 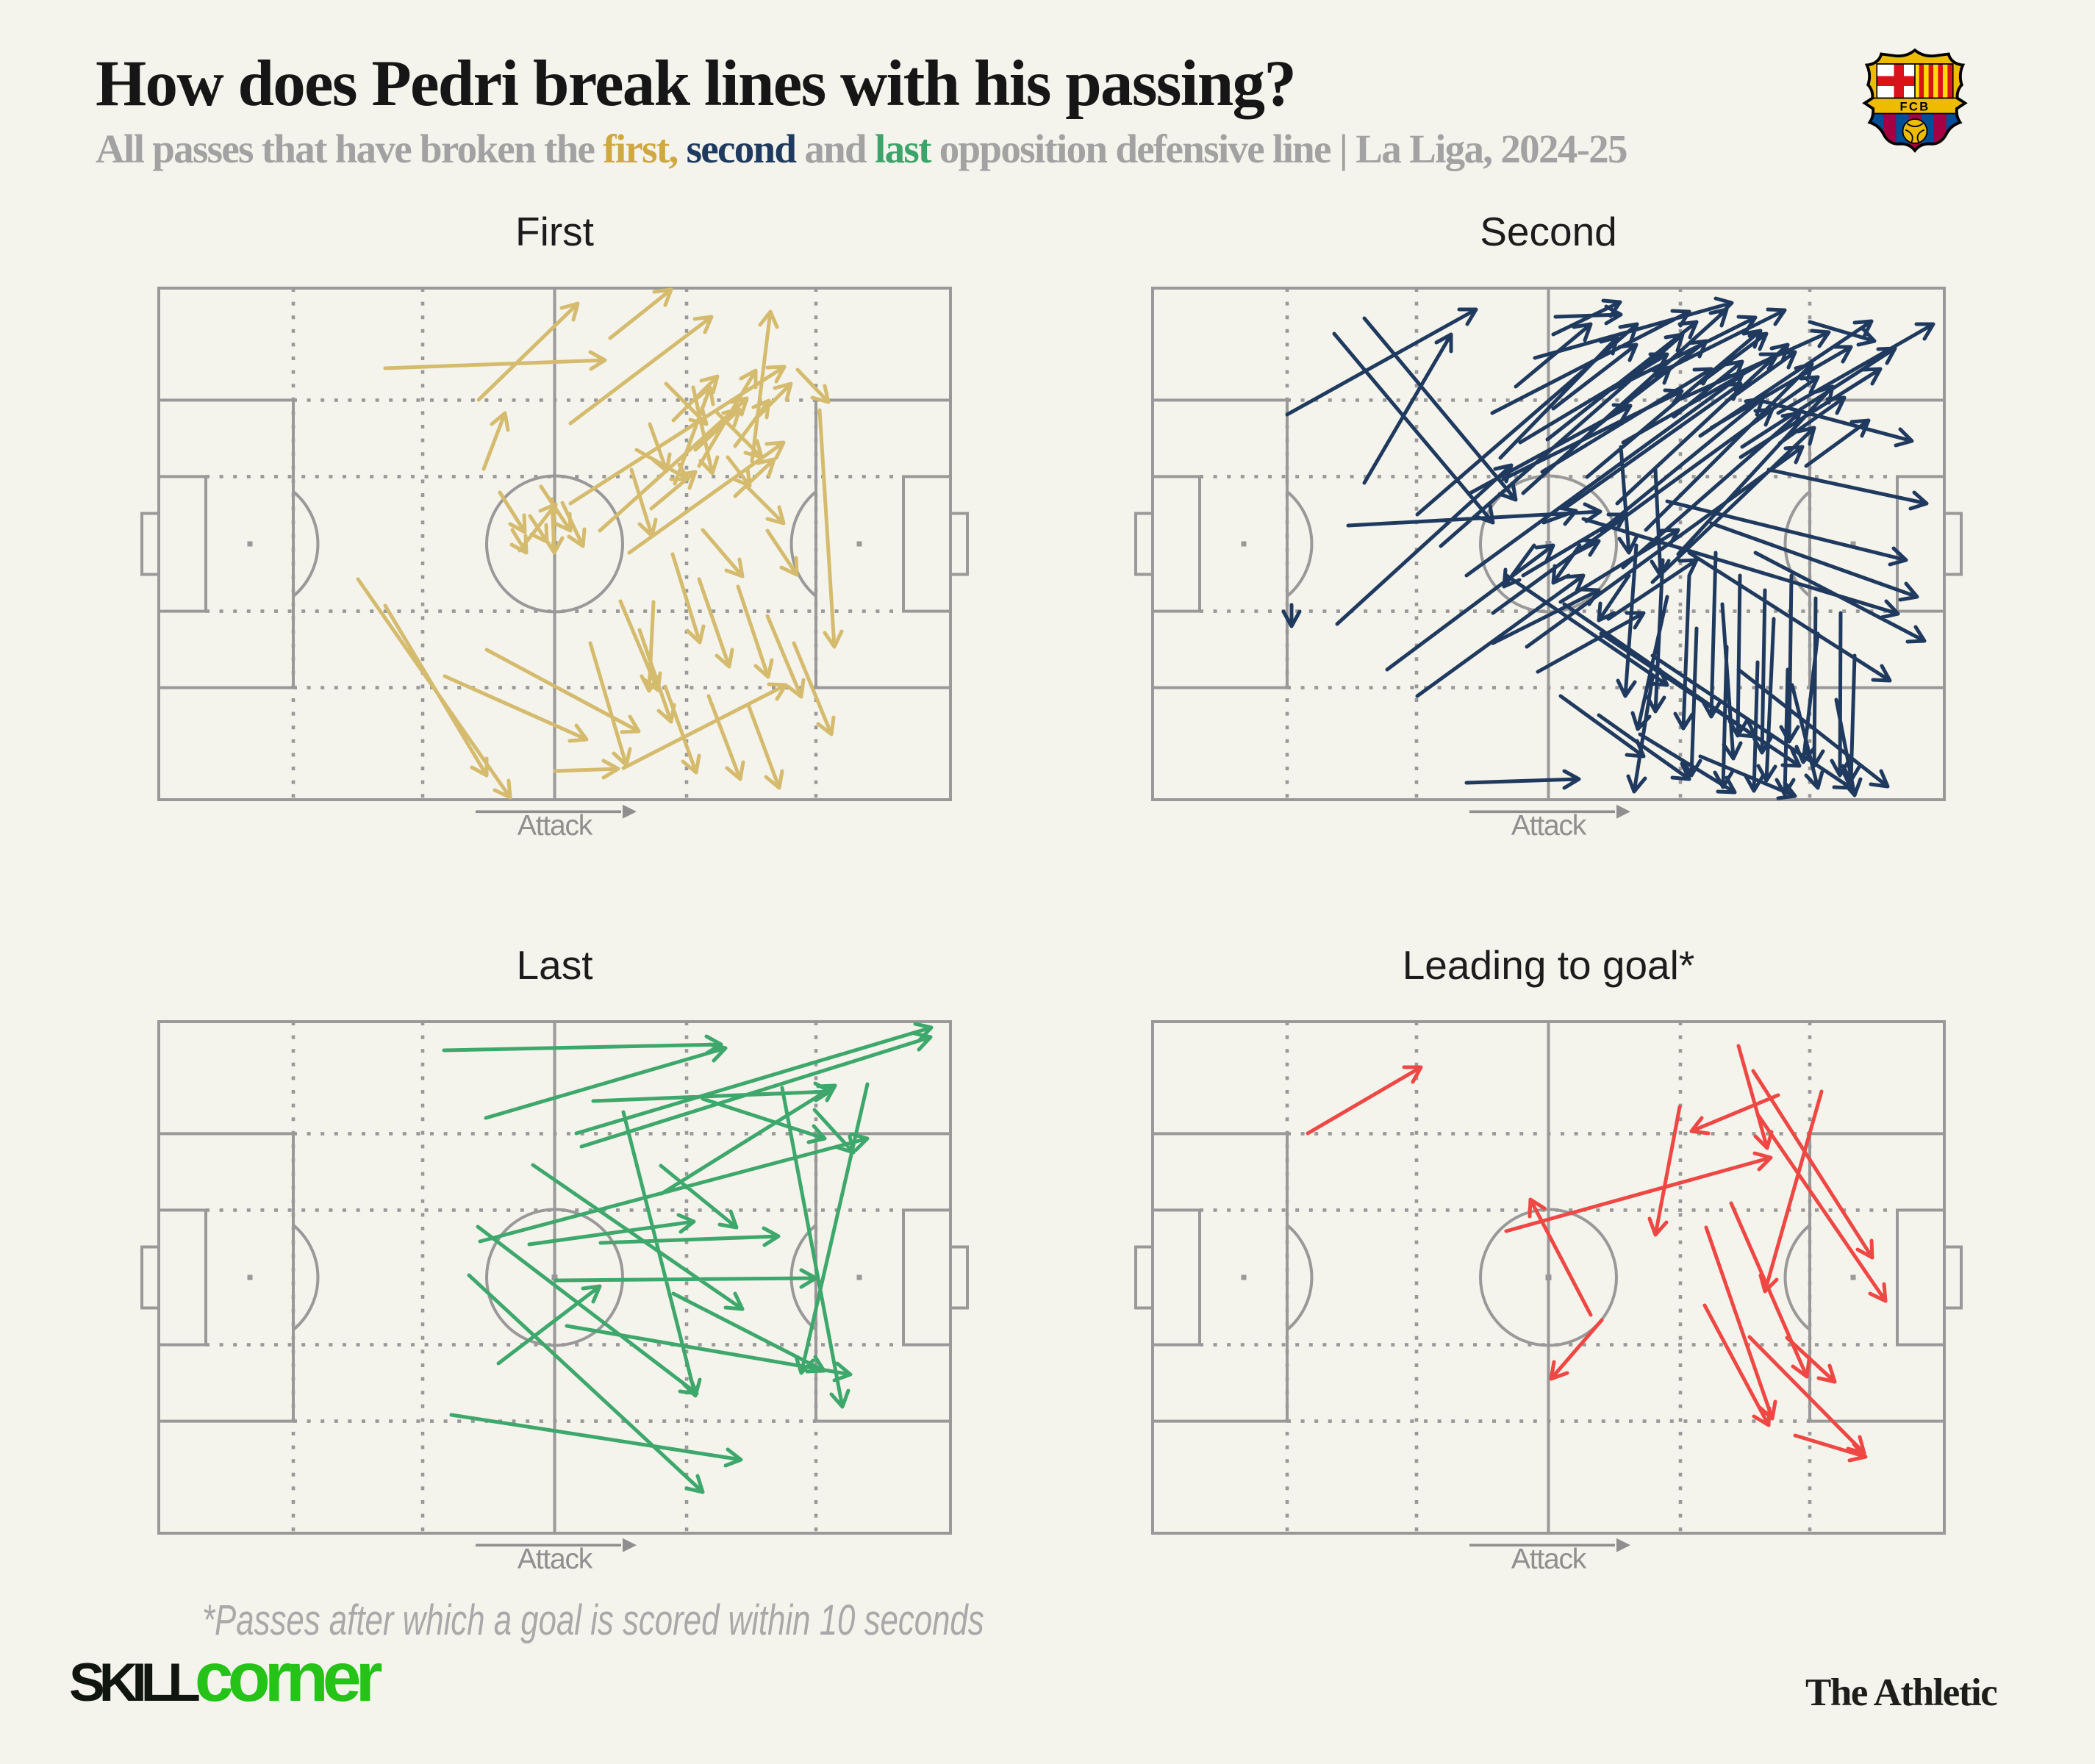 I want to click on svg-text: FCB, so click(x=1914, y=106).